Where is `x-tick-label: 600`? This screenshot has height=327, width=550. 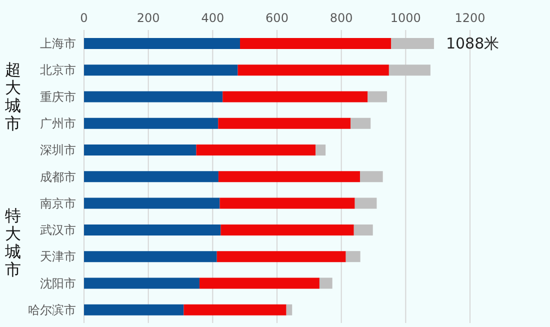 x-tick-label: 600 is located at coordinates (277, 18).